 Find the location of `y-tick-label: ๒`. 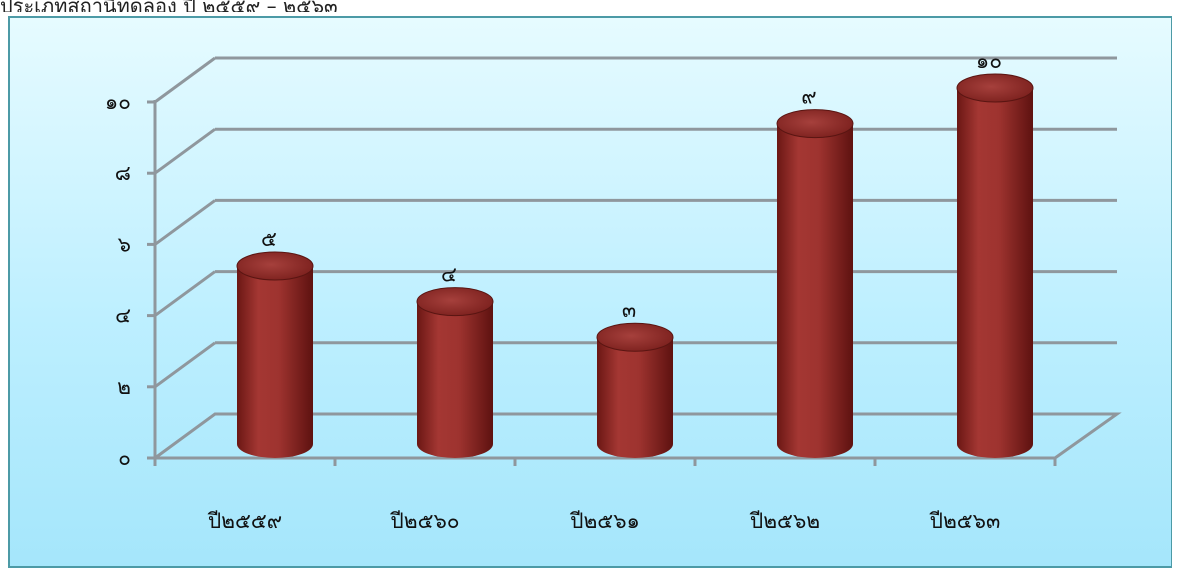

y-tick-label: ๒ is located at coordinates (124, 387).